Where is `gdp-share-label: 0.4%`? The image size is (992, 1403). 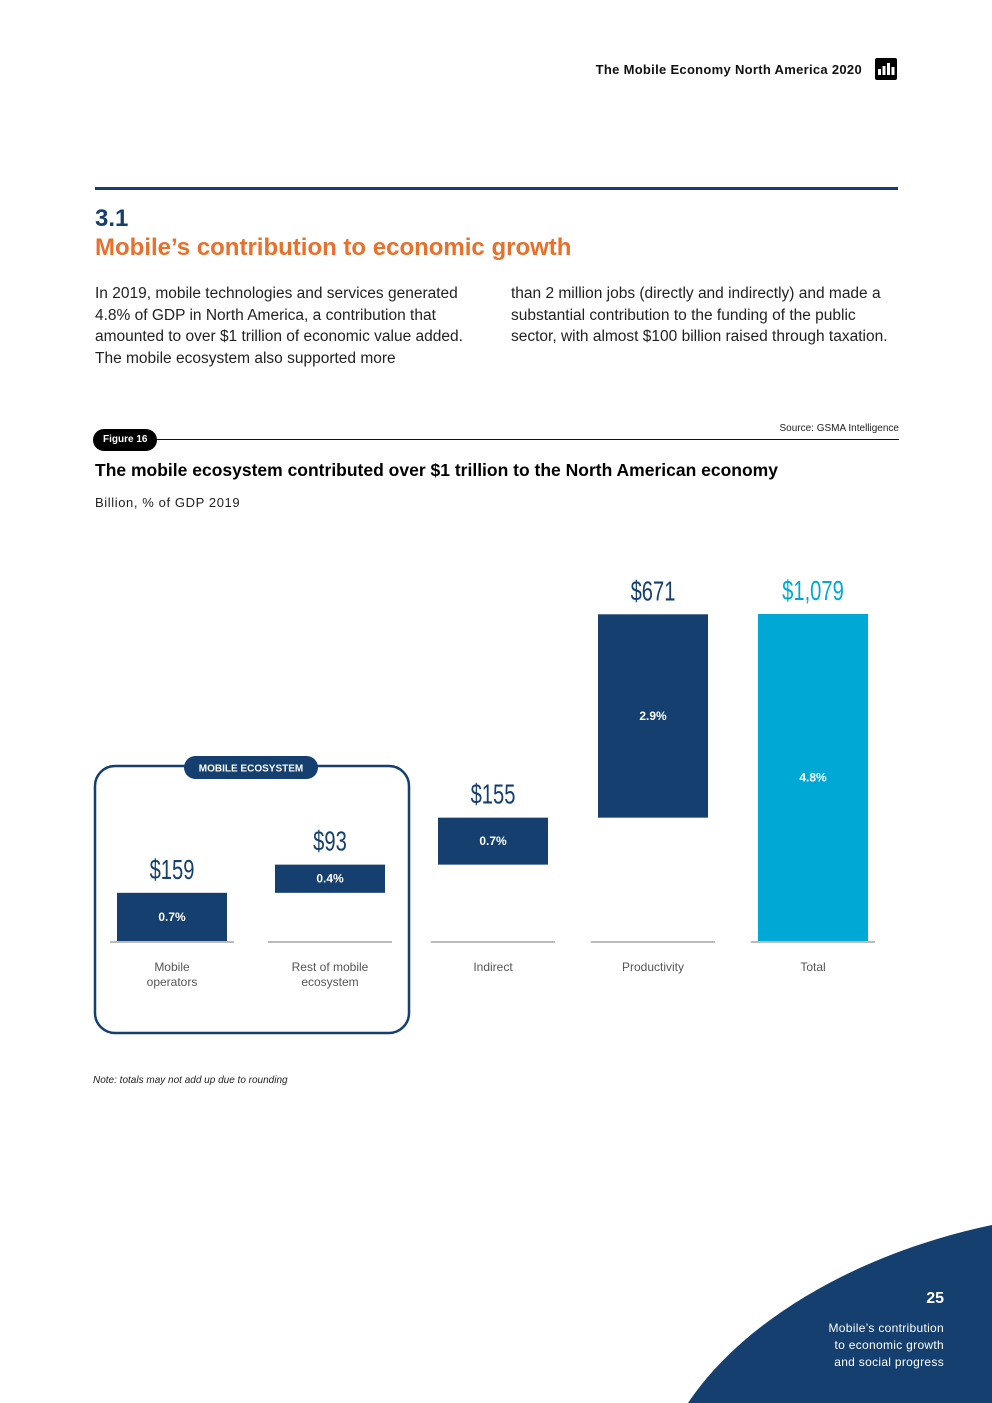
gdp-share-label: 0.4% is located at coordinates (330, 879).